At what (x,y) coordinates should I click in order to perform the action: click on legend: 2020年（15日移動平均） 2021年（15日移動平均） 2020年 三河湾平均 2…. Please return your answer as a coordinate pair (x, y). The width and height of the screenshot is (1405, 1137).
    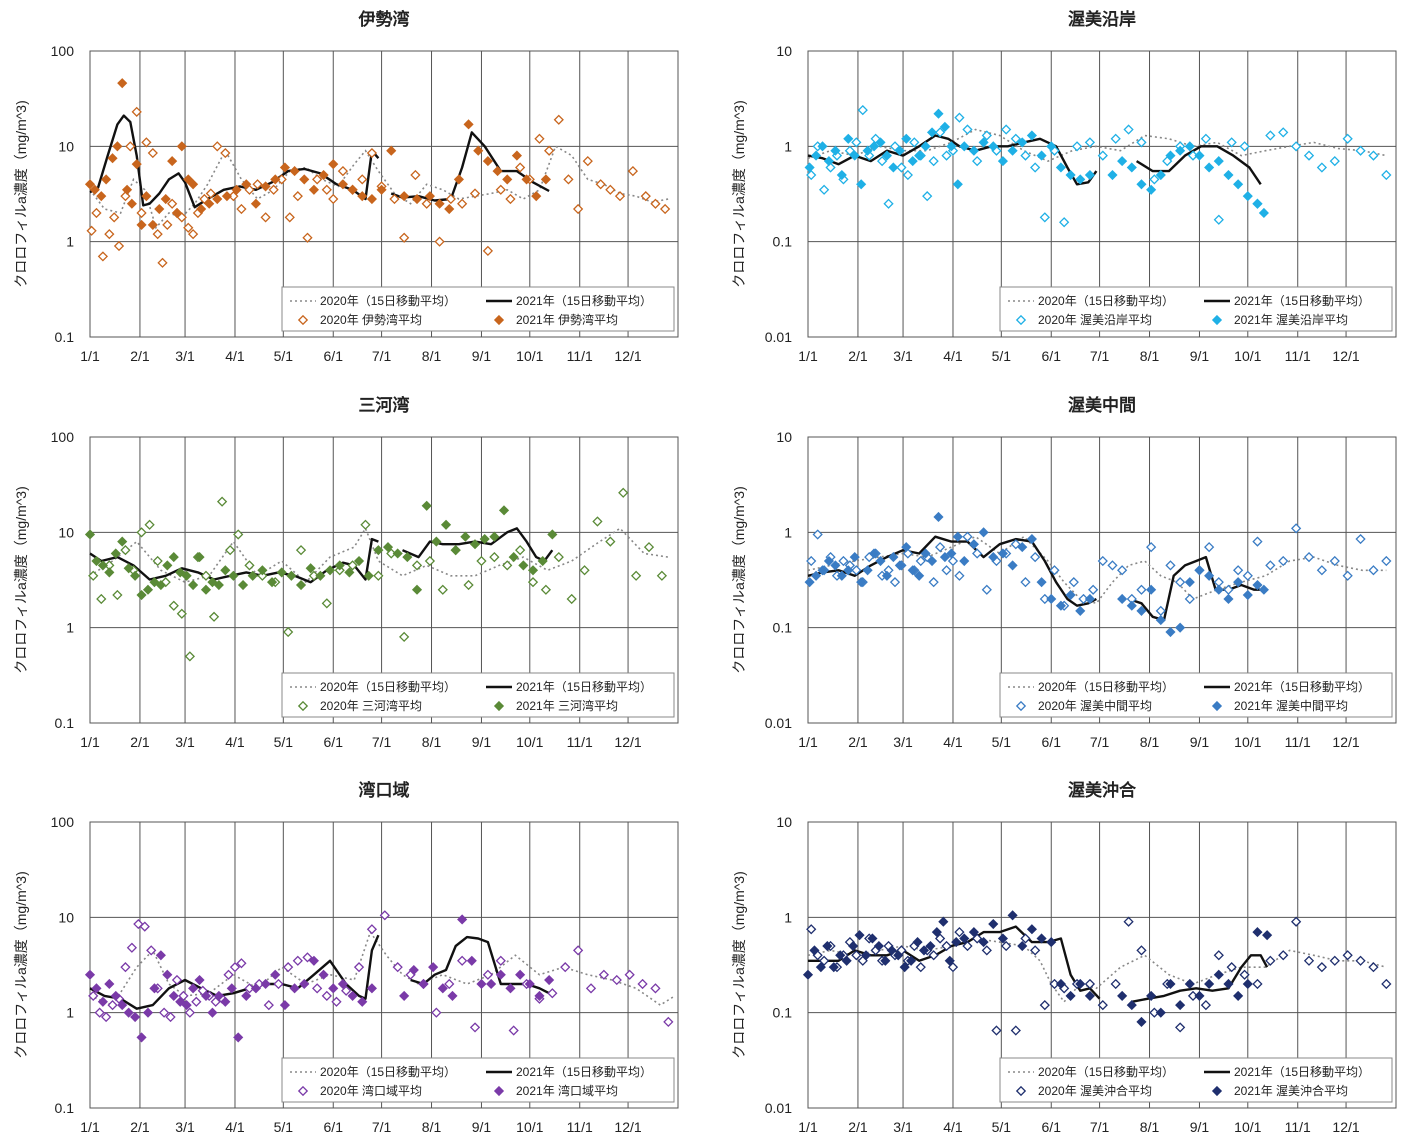
    Looking at the image, I should click on (478, 695).